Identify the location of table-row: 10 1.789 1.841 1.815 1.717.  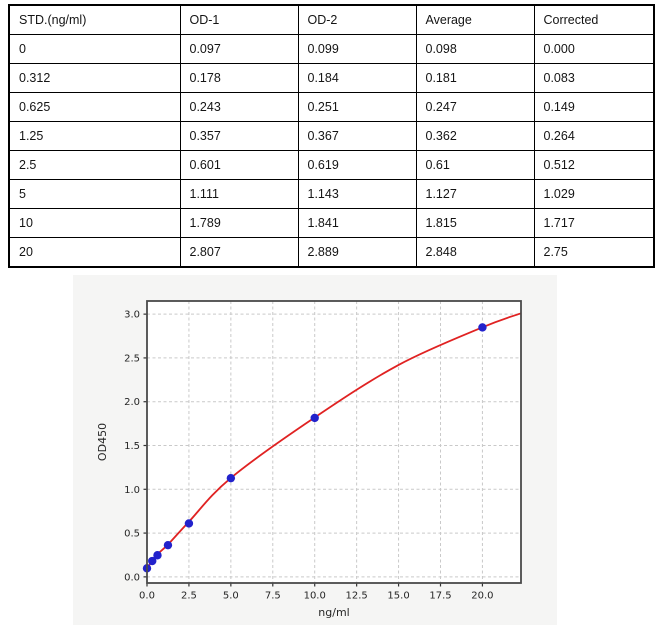
(331, 223).